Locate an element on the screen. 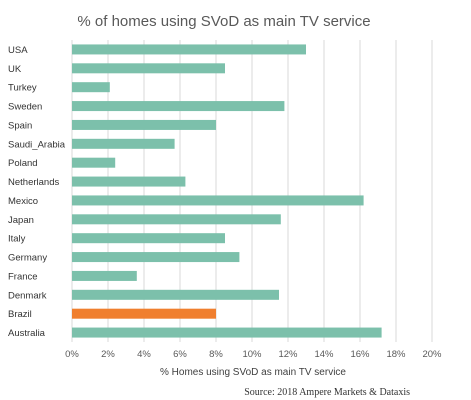 The width and height of the screenshot is (471, 400). category-label: France is located at coordinates (23, 276).